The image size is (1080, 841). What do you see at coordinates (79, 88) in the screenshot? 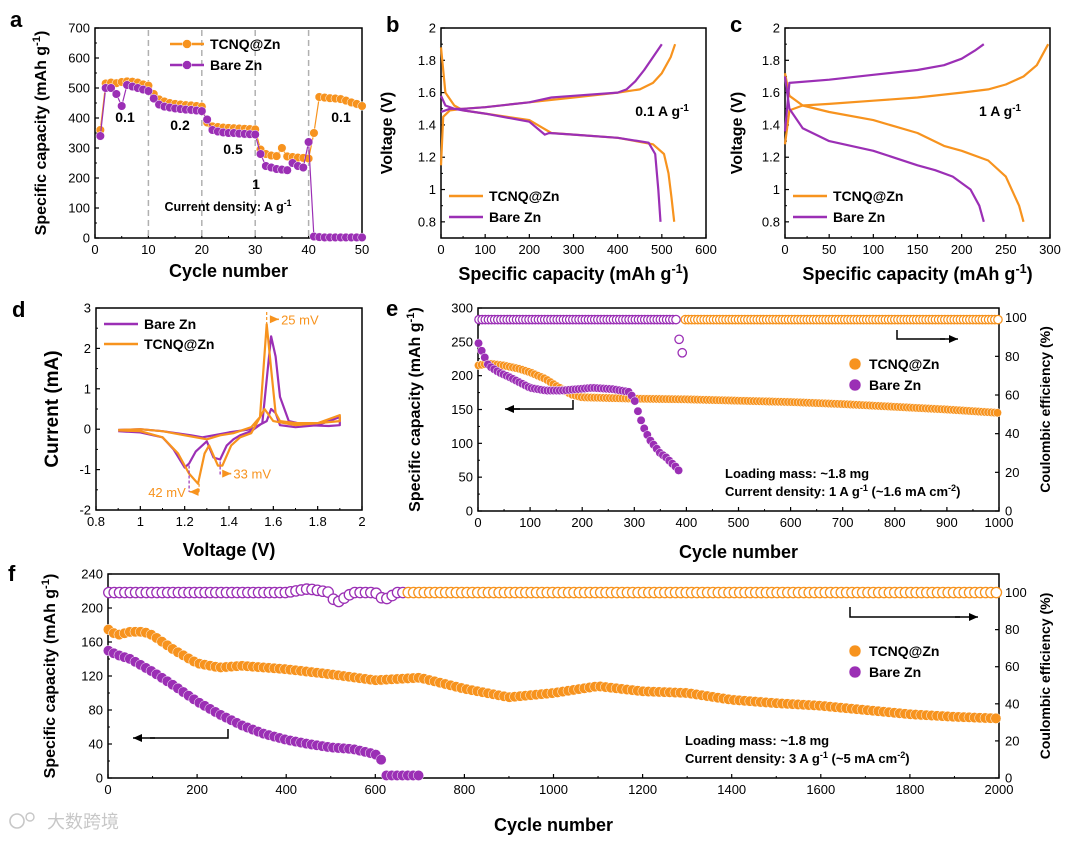
I see `y-tick-label: 500` at bounding box center [79, 88].